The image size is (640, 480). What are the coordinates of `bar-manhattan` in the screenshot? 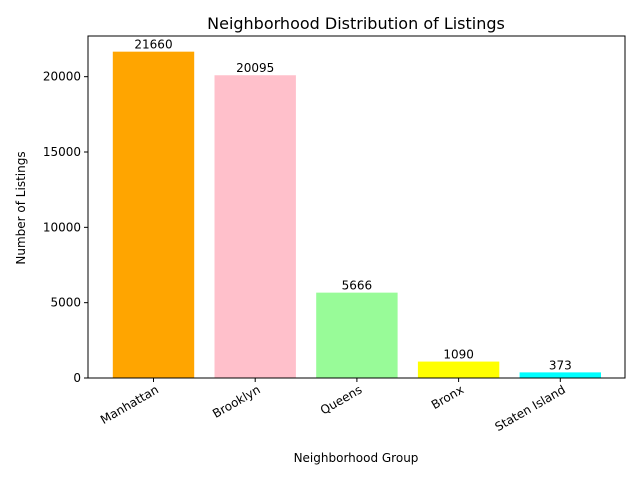 It's located at (153, 214).